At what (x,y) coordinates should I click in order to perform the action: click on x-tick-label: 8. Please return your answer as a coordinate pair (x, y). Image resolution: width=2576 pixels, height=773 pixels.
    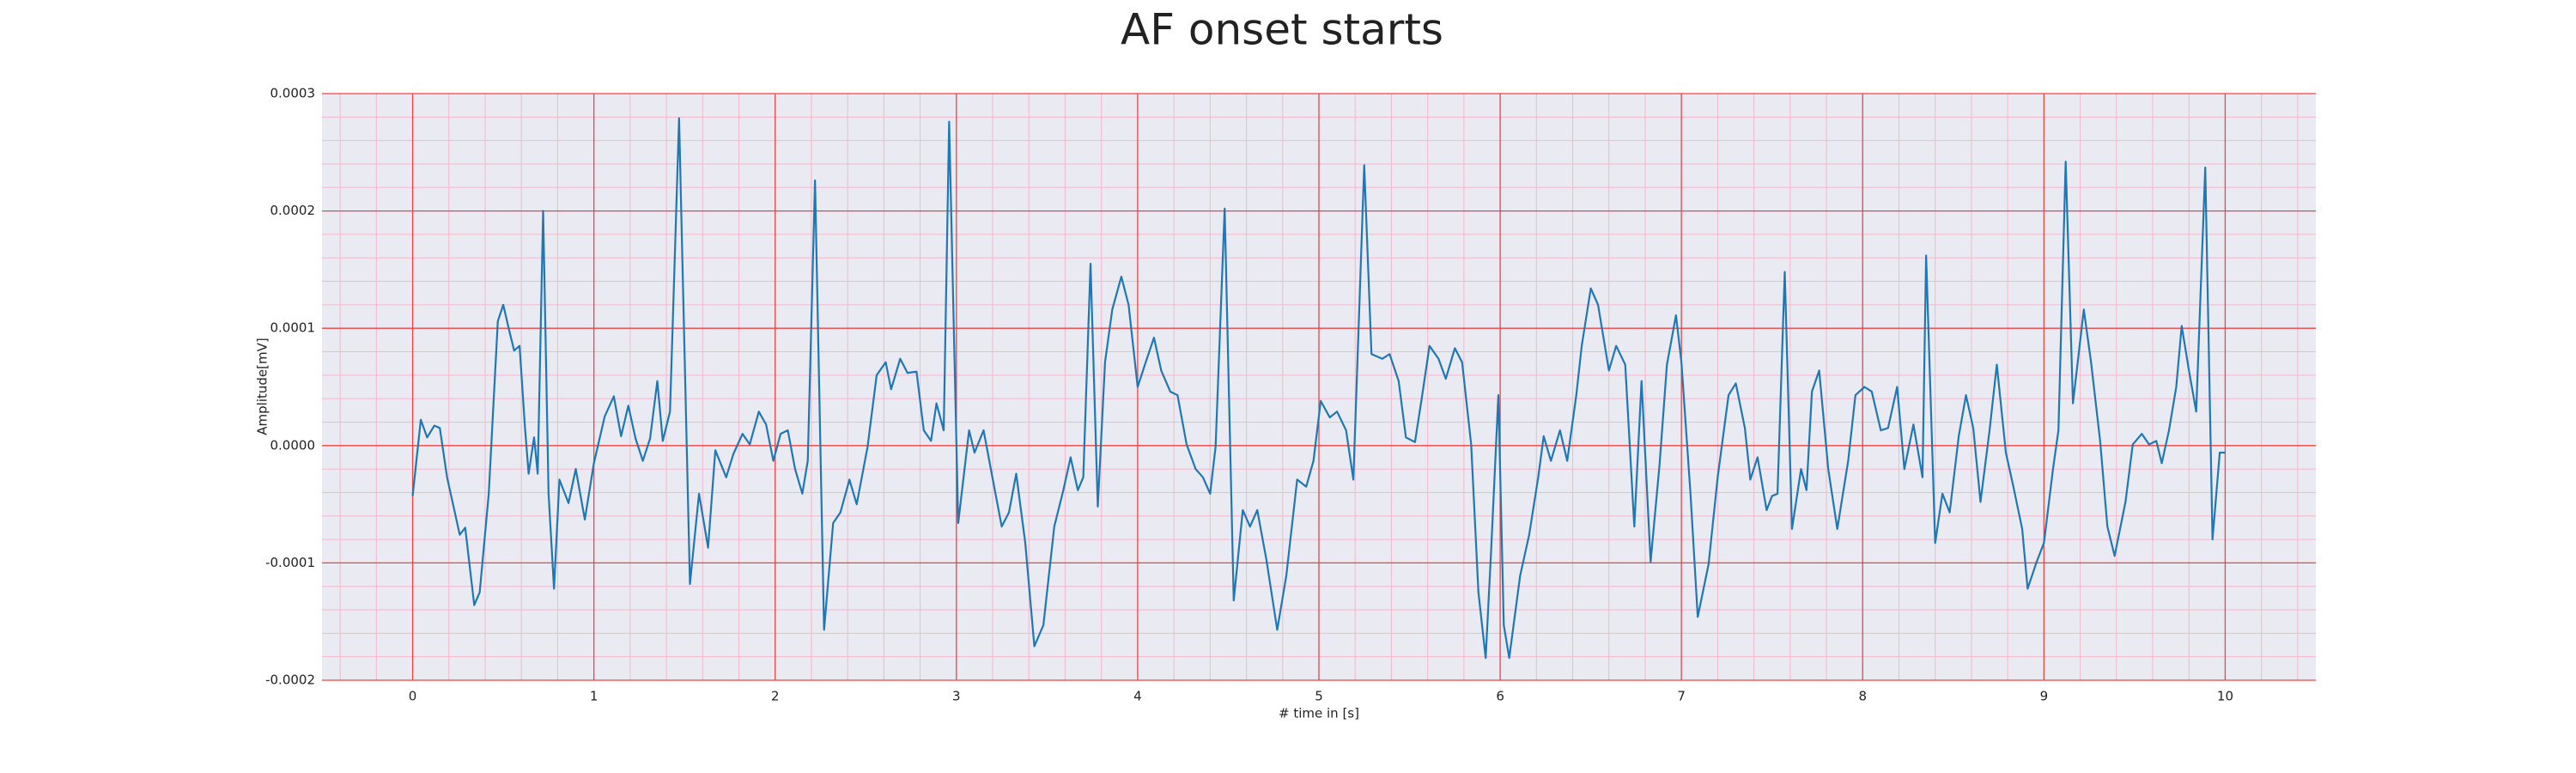
    Looking at the image, I should click on (1863, 696).